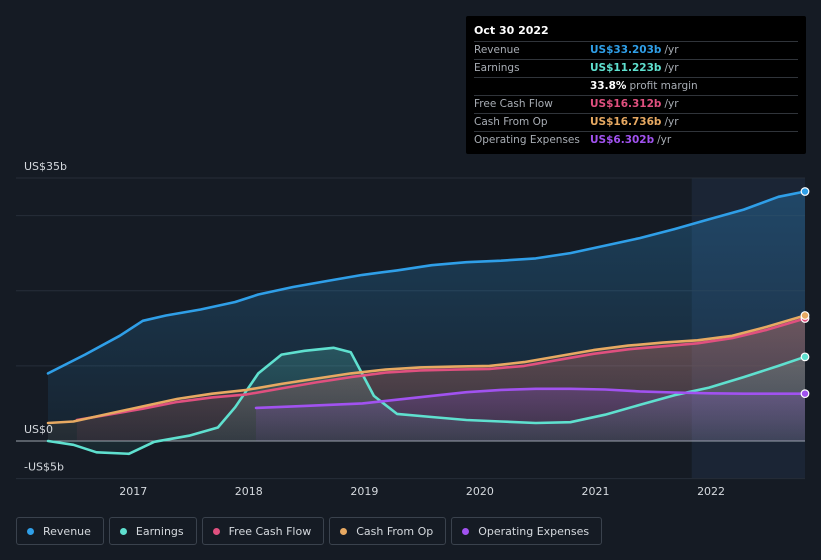  Describe the element at coordinates (608, 86) in the screenshot. I see `tooltip-row-value: 33.8%` at that location.